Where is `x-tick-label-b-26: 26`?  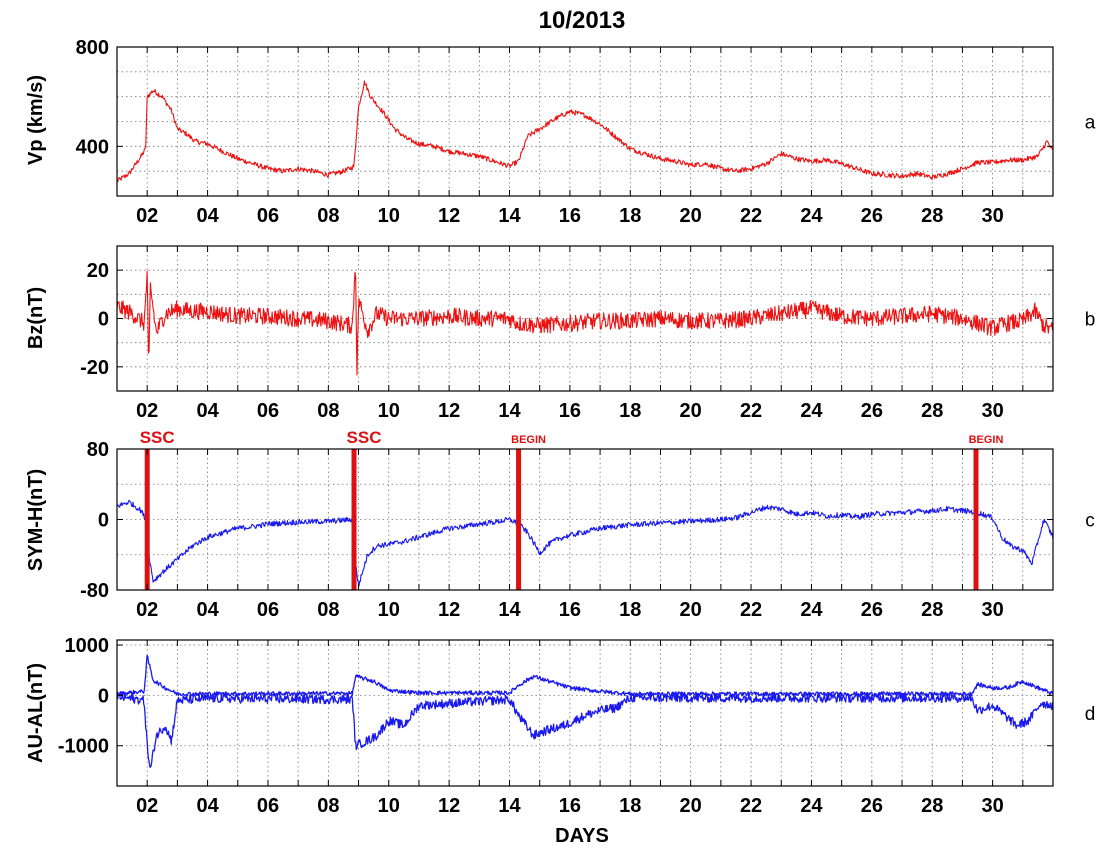 x-tick-label-b-26: 26 is located at coordinates (872, 411).